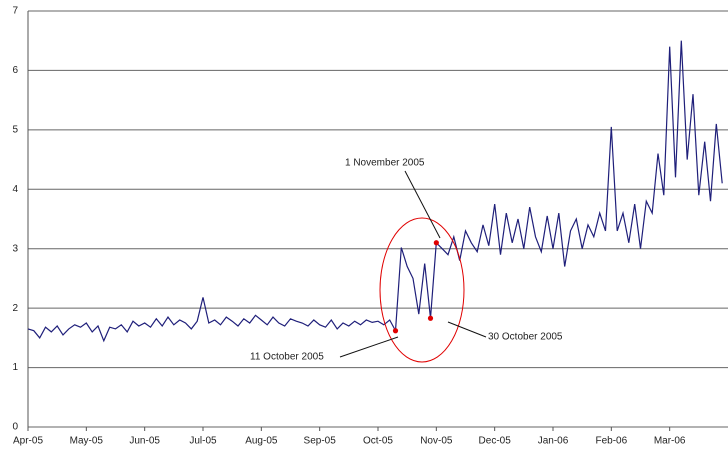 Image resolution: width=728 pixels, height=453 pixels. Describe the element at coordinates (87, 441) in the screenshot. I see `x-tick-label: May-05` at that location.